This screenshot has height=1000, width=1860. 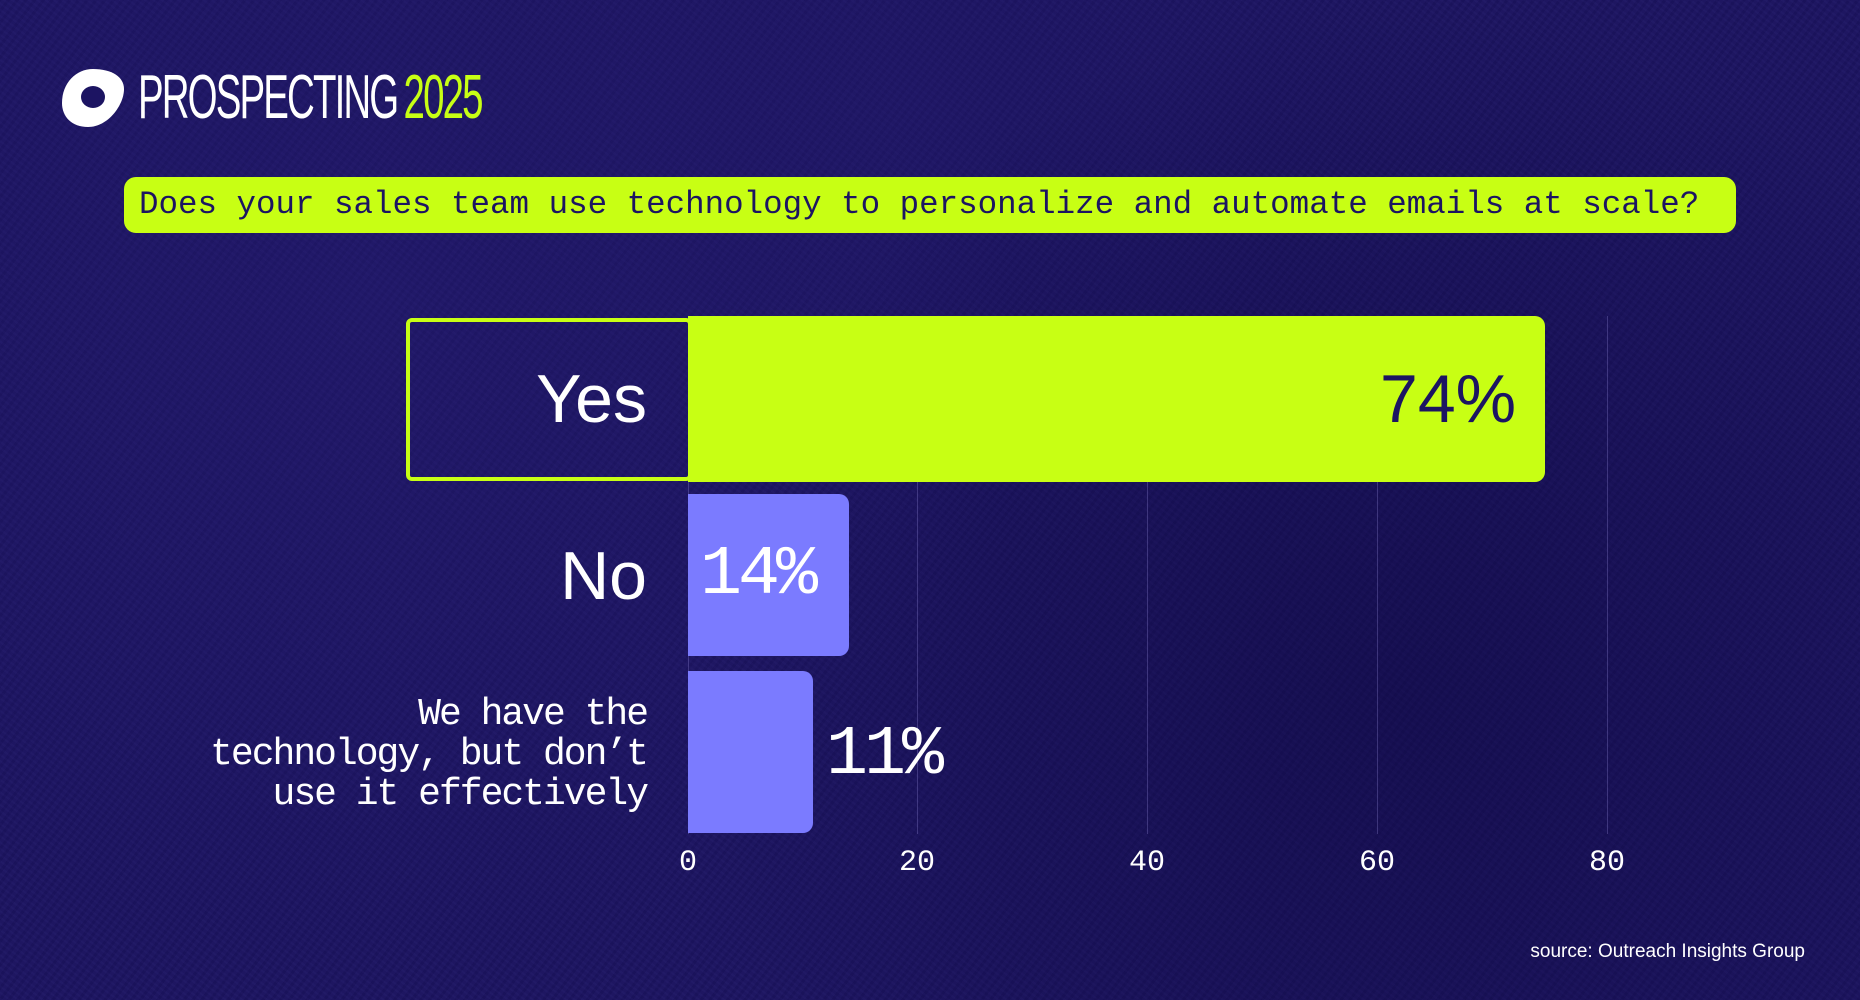 I want to click on row-label-line-2: technology, but don’t, so click(x=429, y=754).